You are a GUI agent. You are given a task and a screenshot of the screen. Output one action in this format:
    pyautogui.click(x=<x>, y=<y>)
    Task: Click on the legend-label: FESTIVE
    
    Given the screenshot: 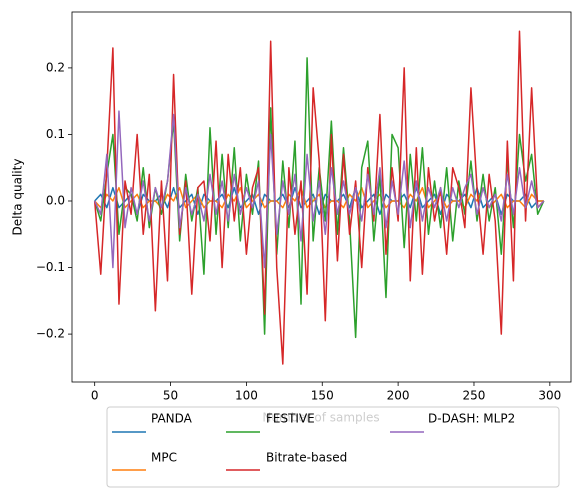 What is the action you would take?
    pyautogui.click(x=290, y=419)
    